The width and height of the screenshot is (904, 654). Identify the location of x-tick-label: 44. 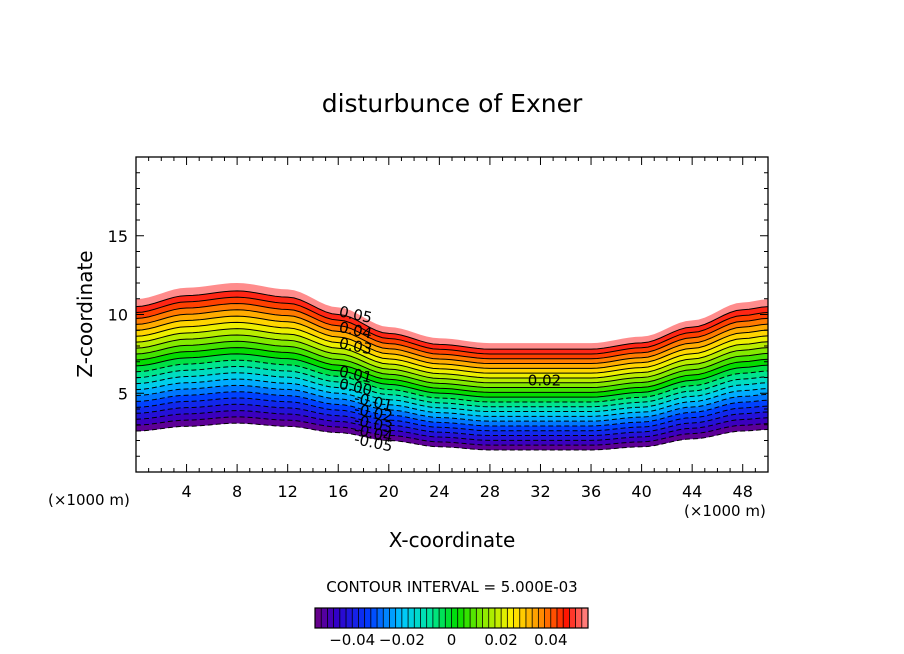
(692, 491).